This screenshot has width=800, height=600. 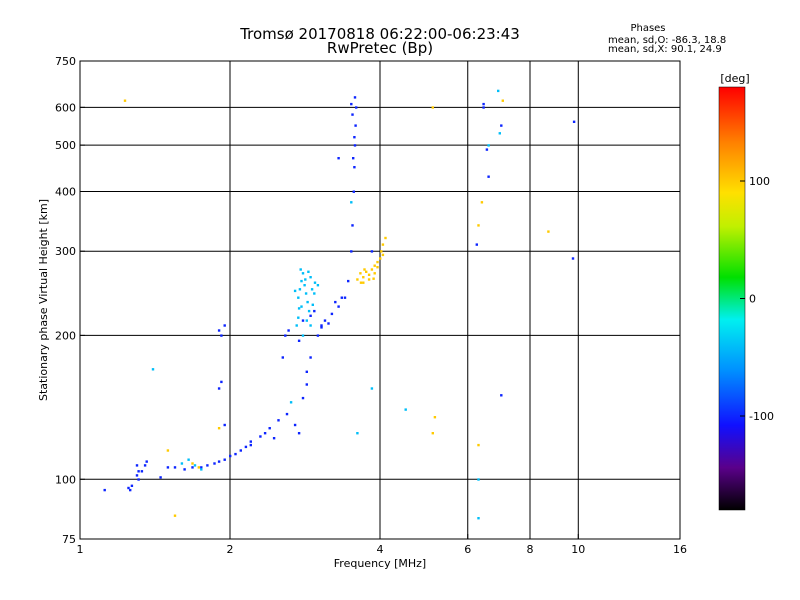 What do you see at coordinates (759, 181) in the screenshot?
I see `colorbar-tick-label: 100` at bounding box center [759, 181].